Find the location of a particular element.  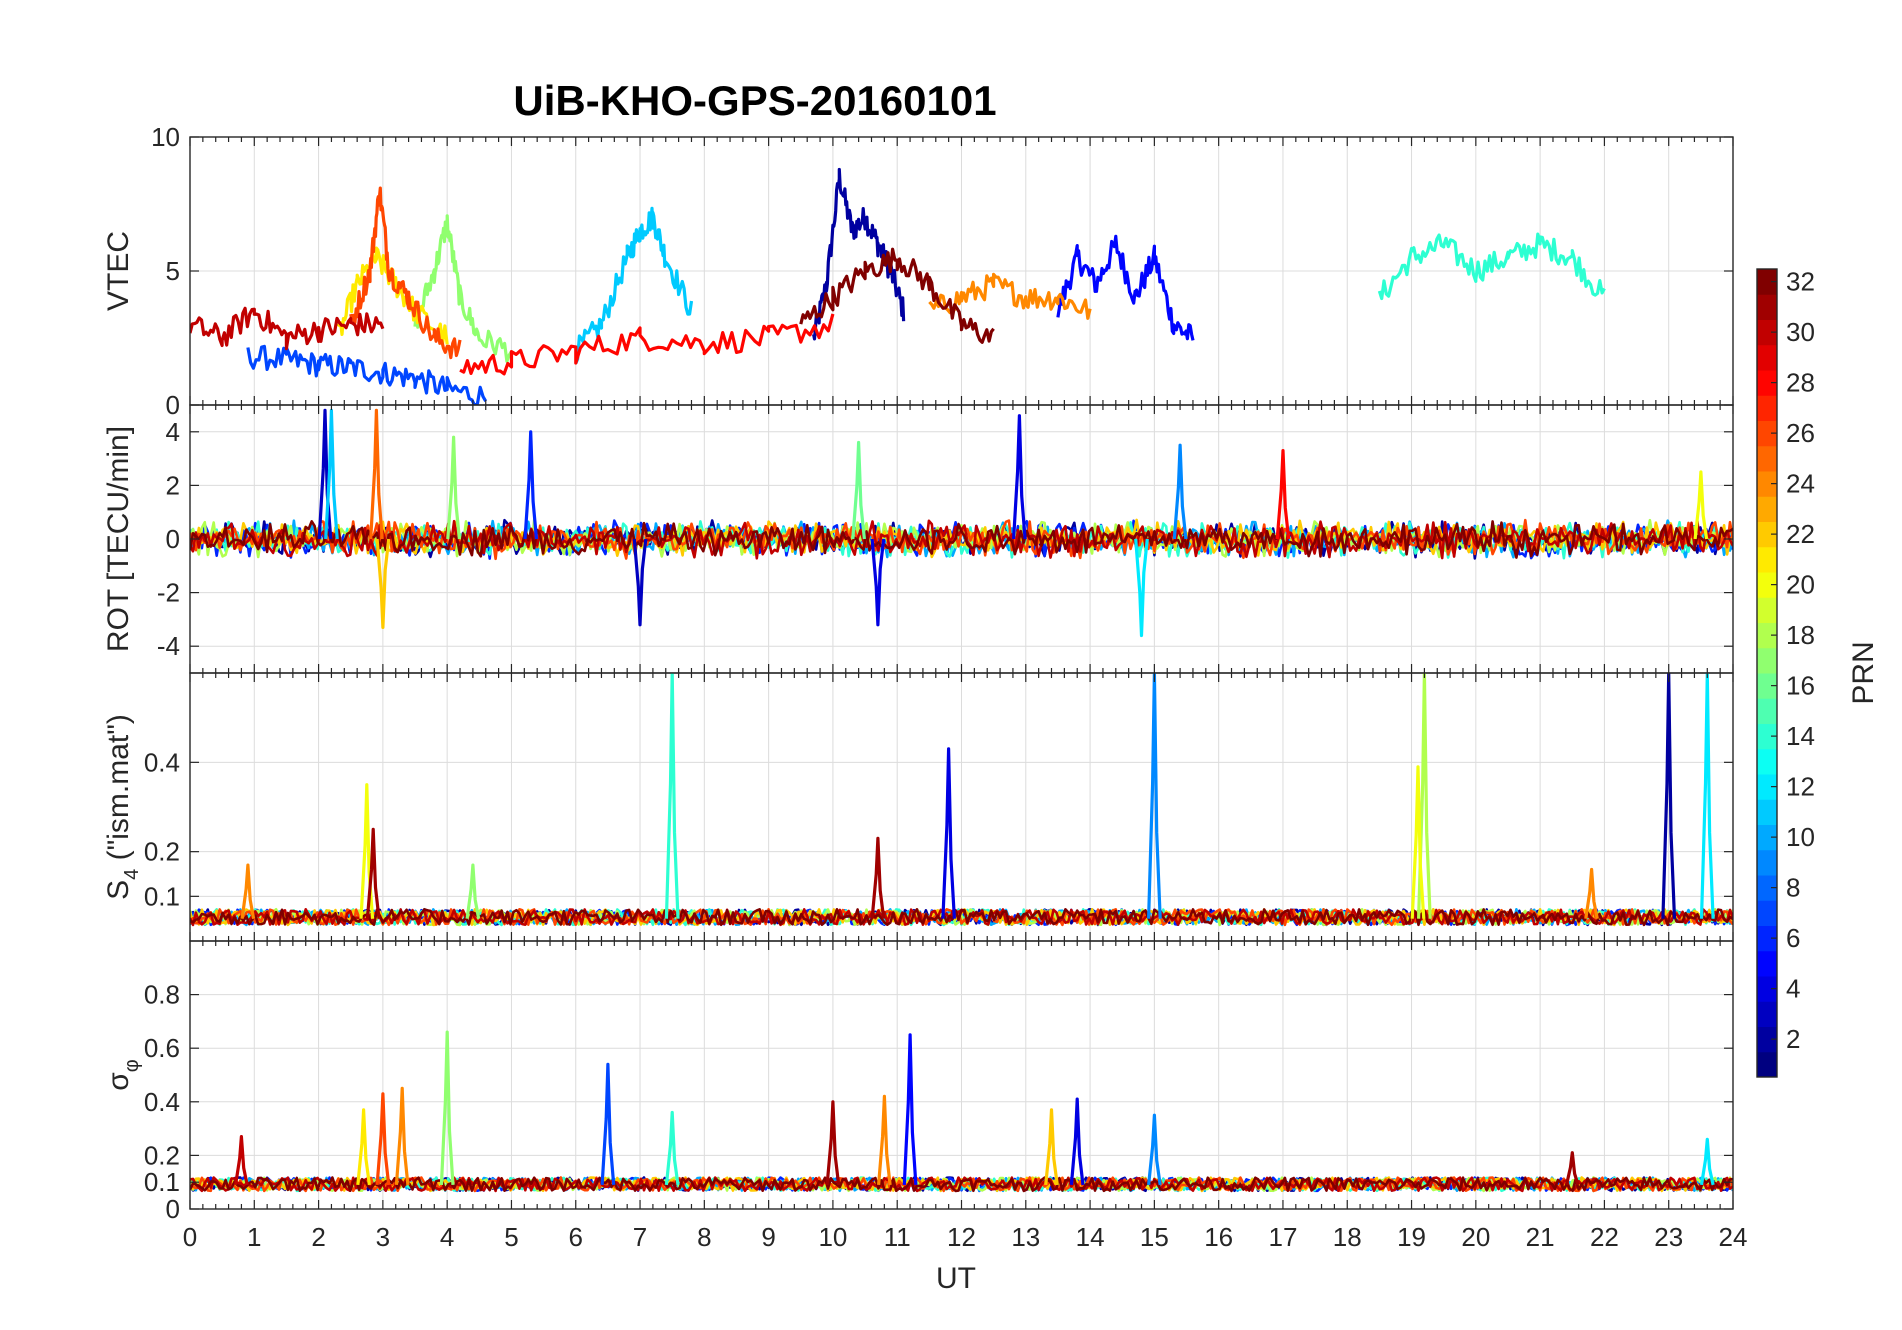

colorbar-tick-label: 24 is located at coordinates (1800, 484).